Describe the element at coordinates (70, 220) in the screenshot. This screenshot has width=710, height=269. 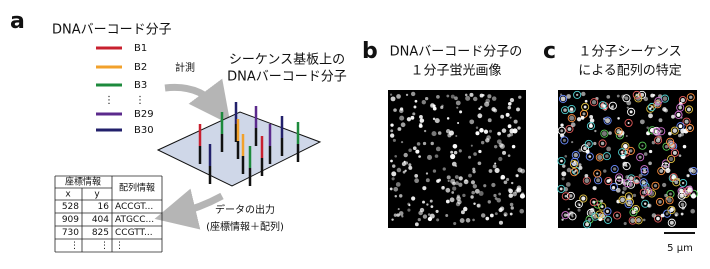
I see `table-cell: 909` at that location.